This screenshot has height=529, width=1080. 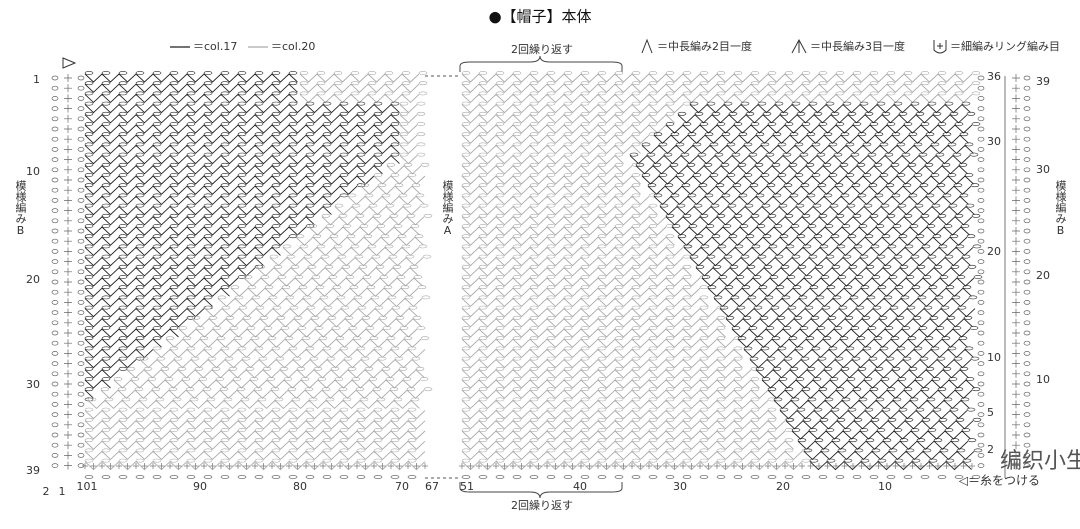 What do you see at coordinates (33, 384) in the screenshot?
I see `left-rows-label: 30` at bounding box center [33, 384].